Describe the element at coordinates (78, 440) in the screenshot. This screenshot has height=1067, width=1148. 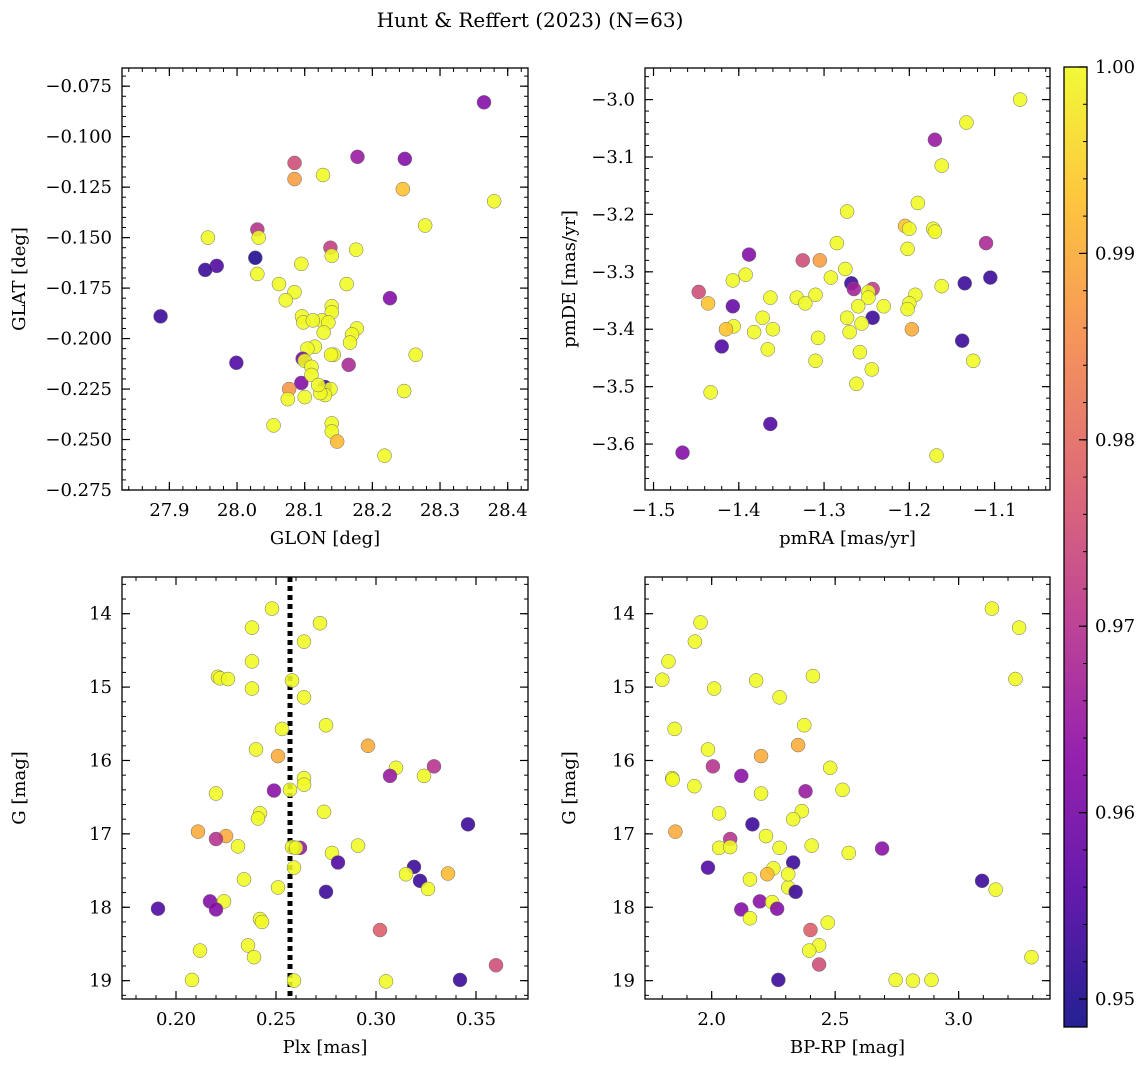
I see `y-tick-label: −0.250` at that location.